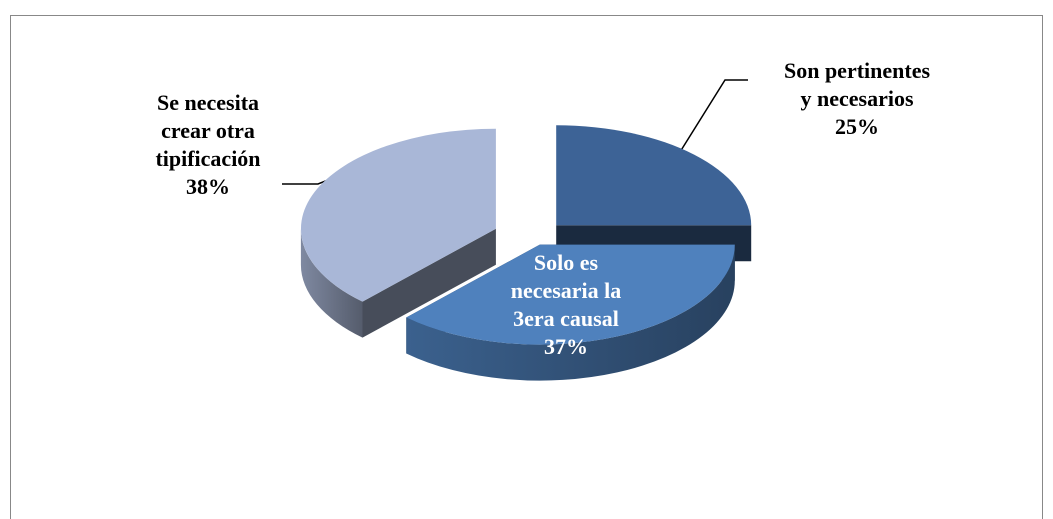 The image size is (1053, 519). Describe the element at coordinates (566, 290) in the screenshot. I see `data-label: Solo es necesaria la 3era causal` at that location.